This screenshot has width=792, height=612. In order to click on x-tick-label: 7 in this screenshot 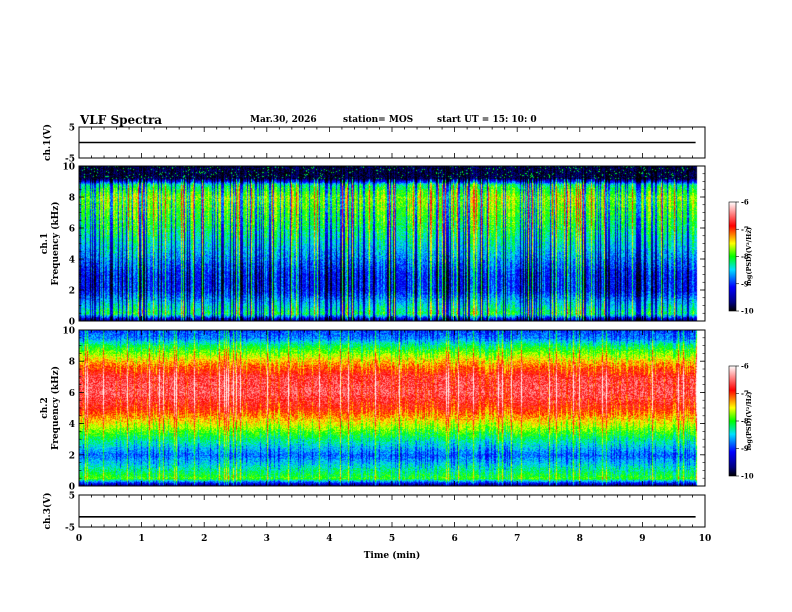, I will do `click(517, 539)`.